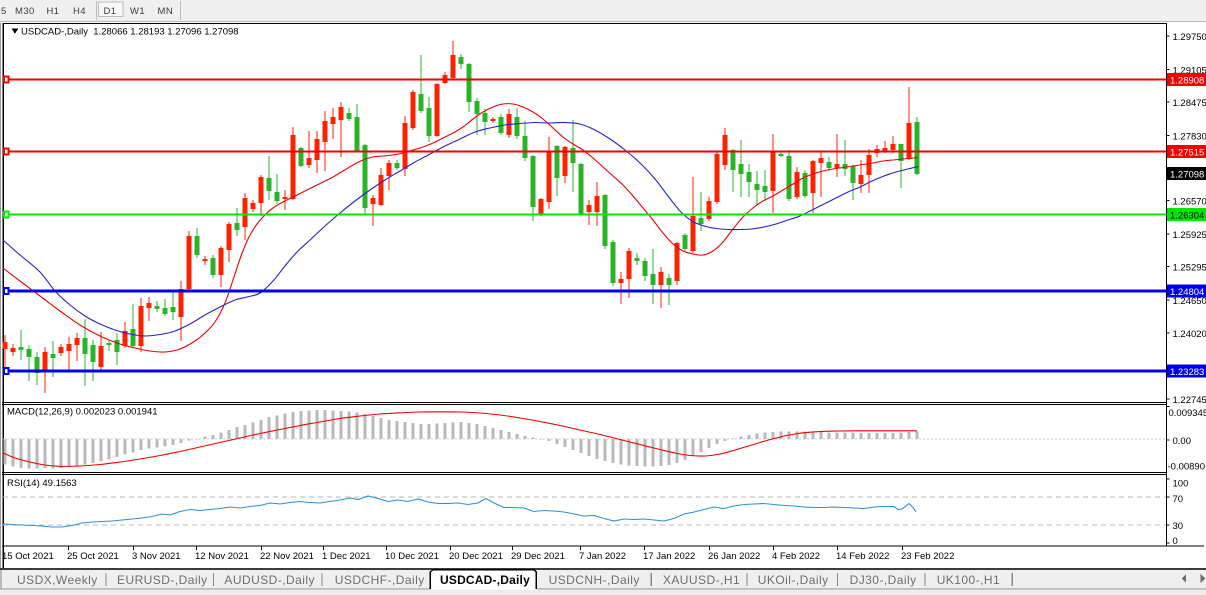  I want to click on svg-text: 25 Oct 2021, so click(93, 556).